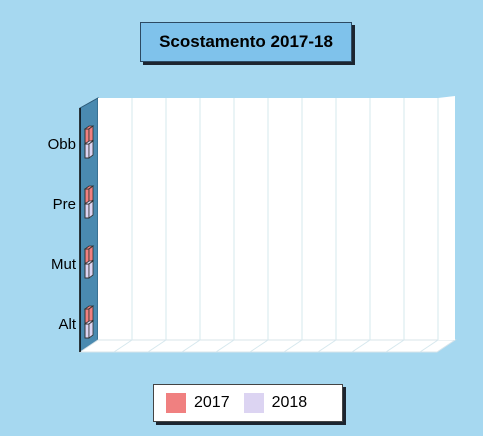  Describe the element at coordinates (87, 211) in the screenshot. I see `bar-2018-Pre` at that location.